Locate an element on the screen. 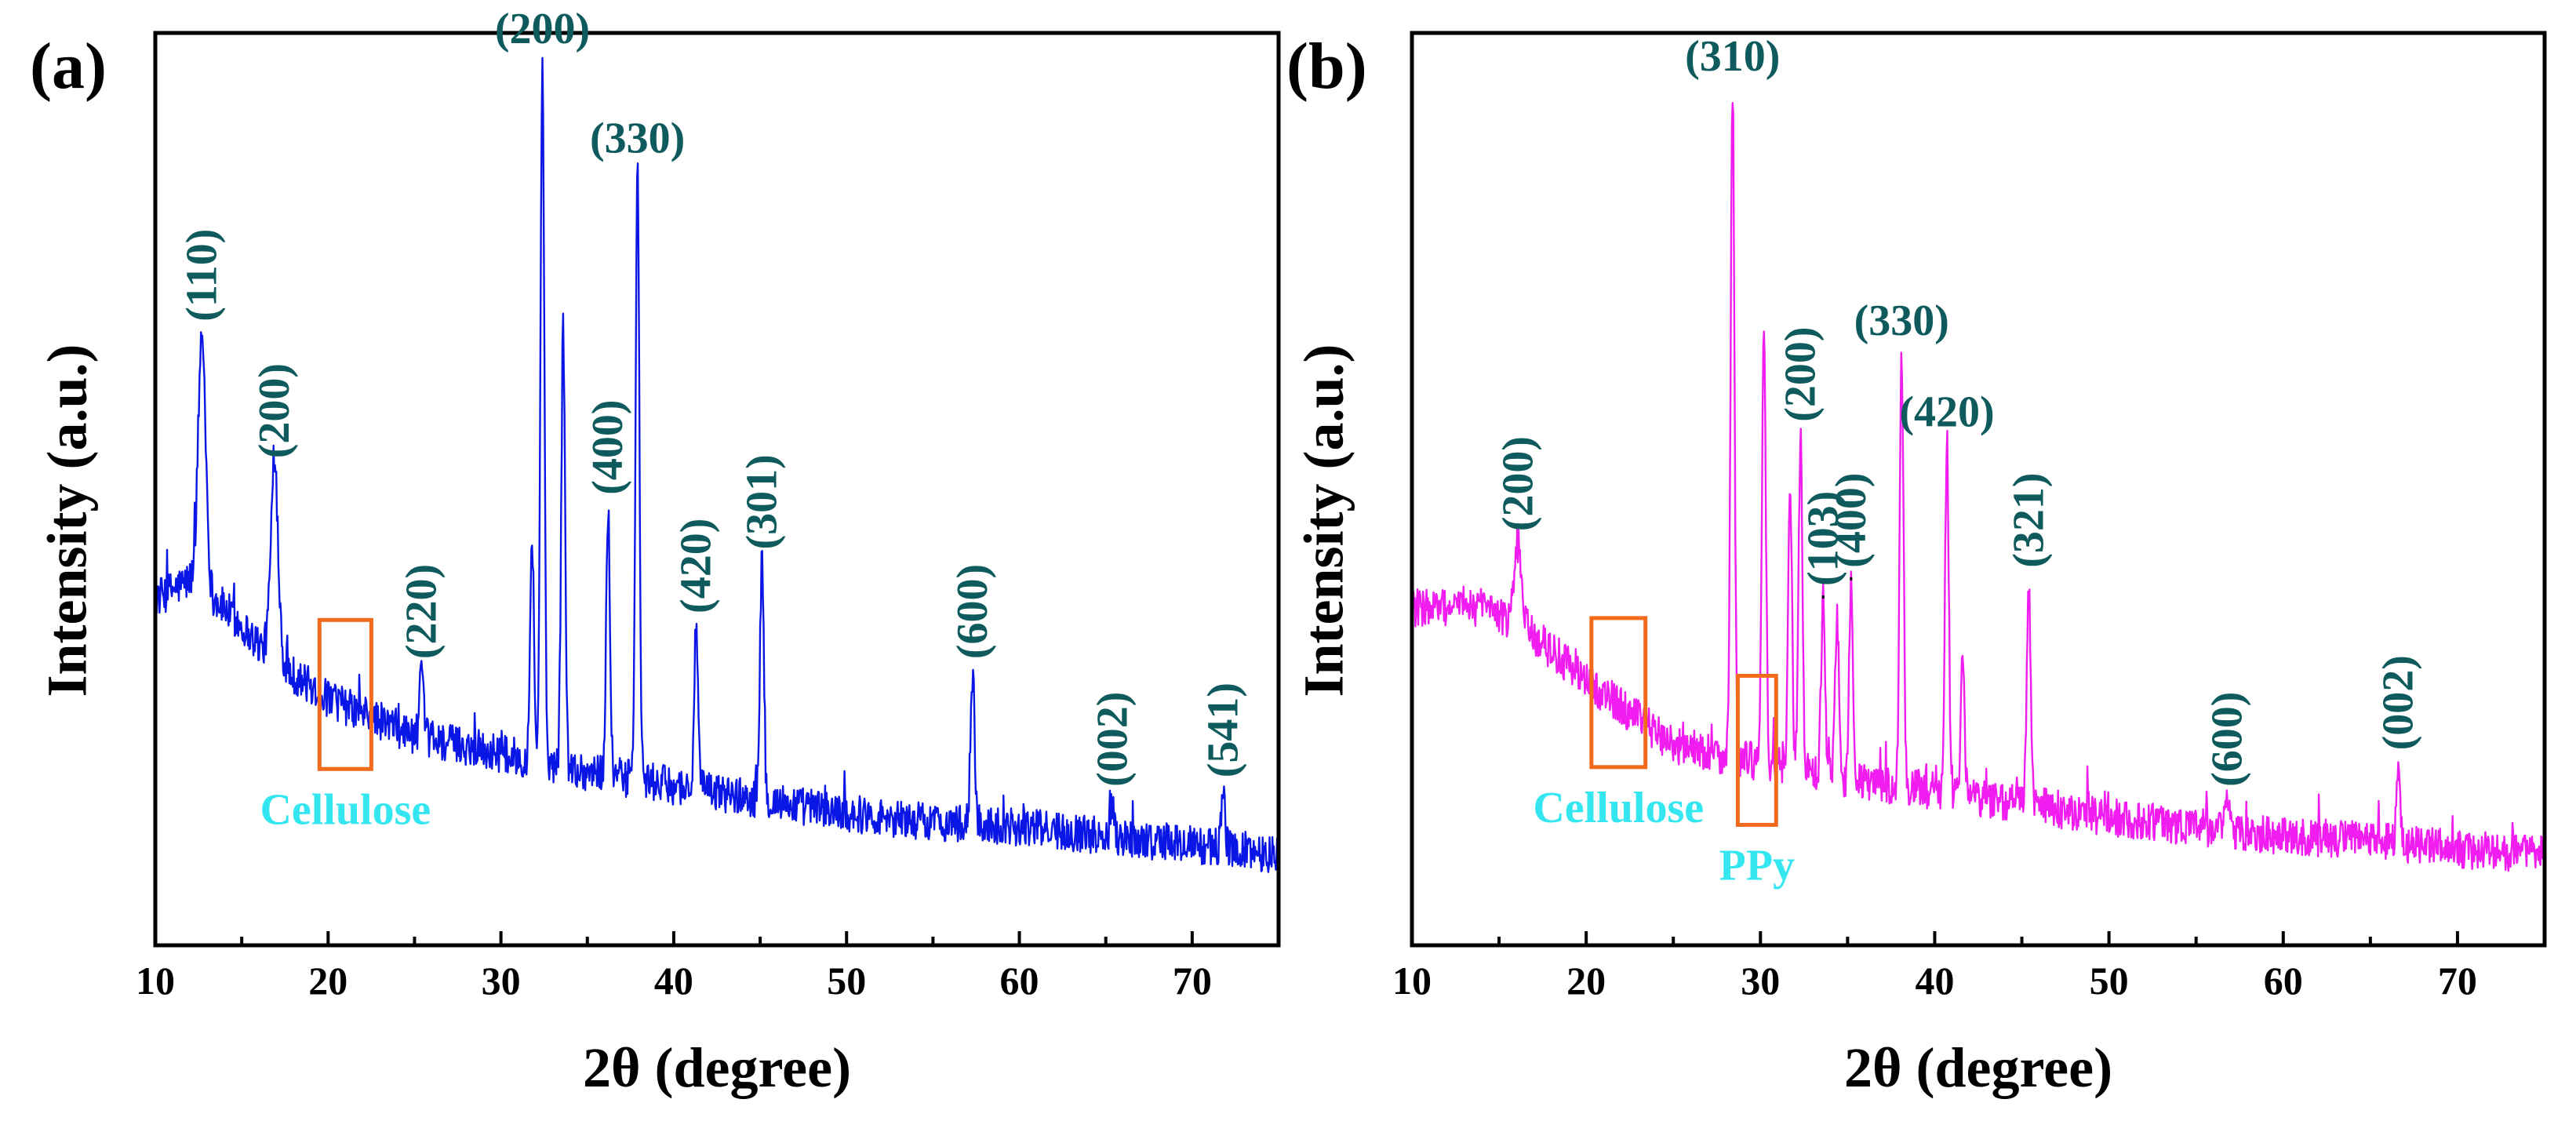  panel-label: (b) is located at coordinates (1326, 66).